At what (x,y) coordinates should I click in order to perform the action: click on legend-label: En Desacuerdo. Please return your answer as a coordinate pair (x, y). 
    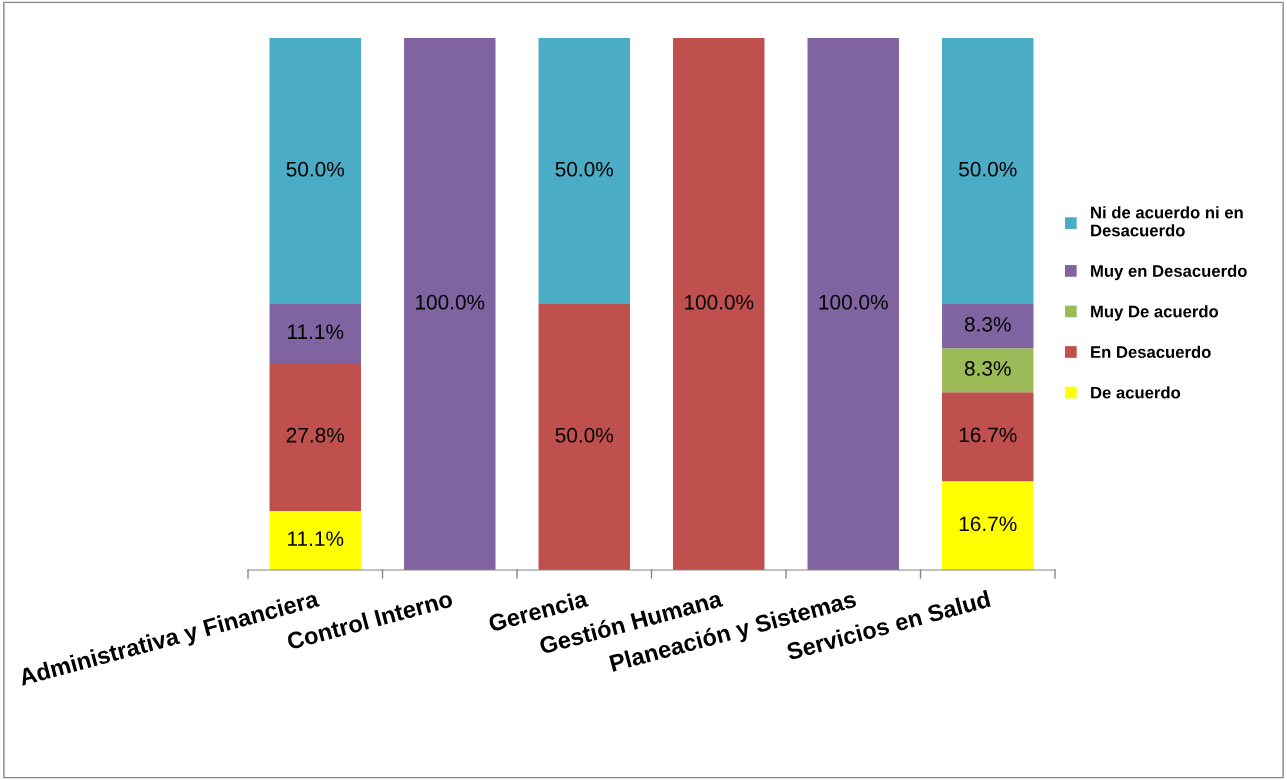
    Looking at the image, I should click on (1151, 351).